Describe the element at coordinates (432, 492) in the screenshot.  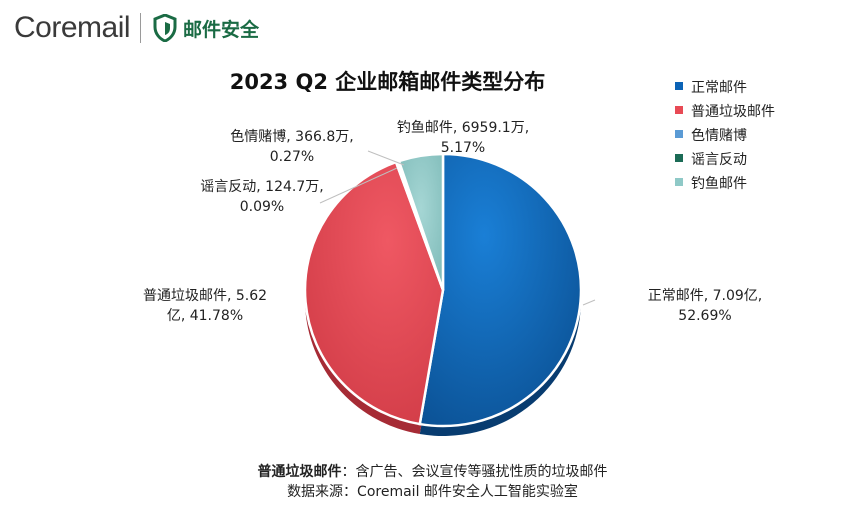
I see `footnote-source: 数据来源：Coremail 邮件安全人工智能实验室` at that location.